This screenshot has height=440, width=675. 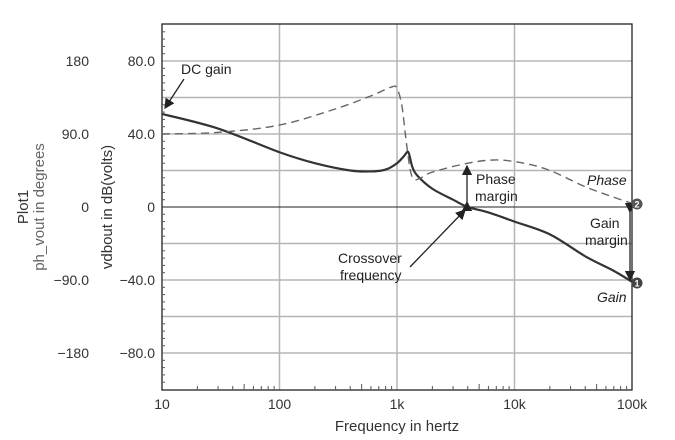 What do you see at coordinates (141, 134) in the screenshot?
I see `db-tick-label: 40.0` at bounding box center [141, 134].